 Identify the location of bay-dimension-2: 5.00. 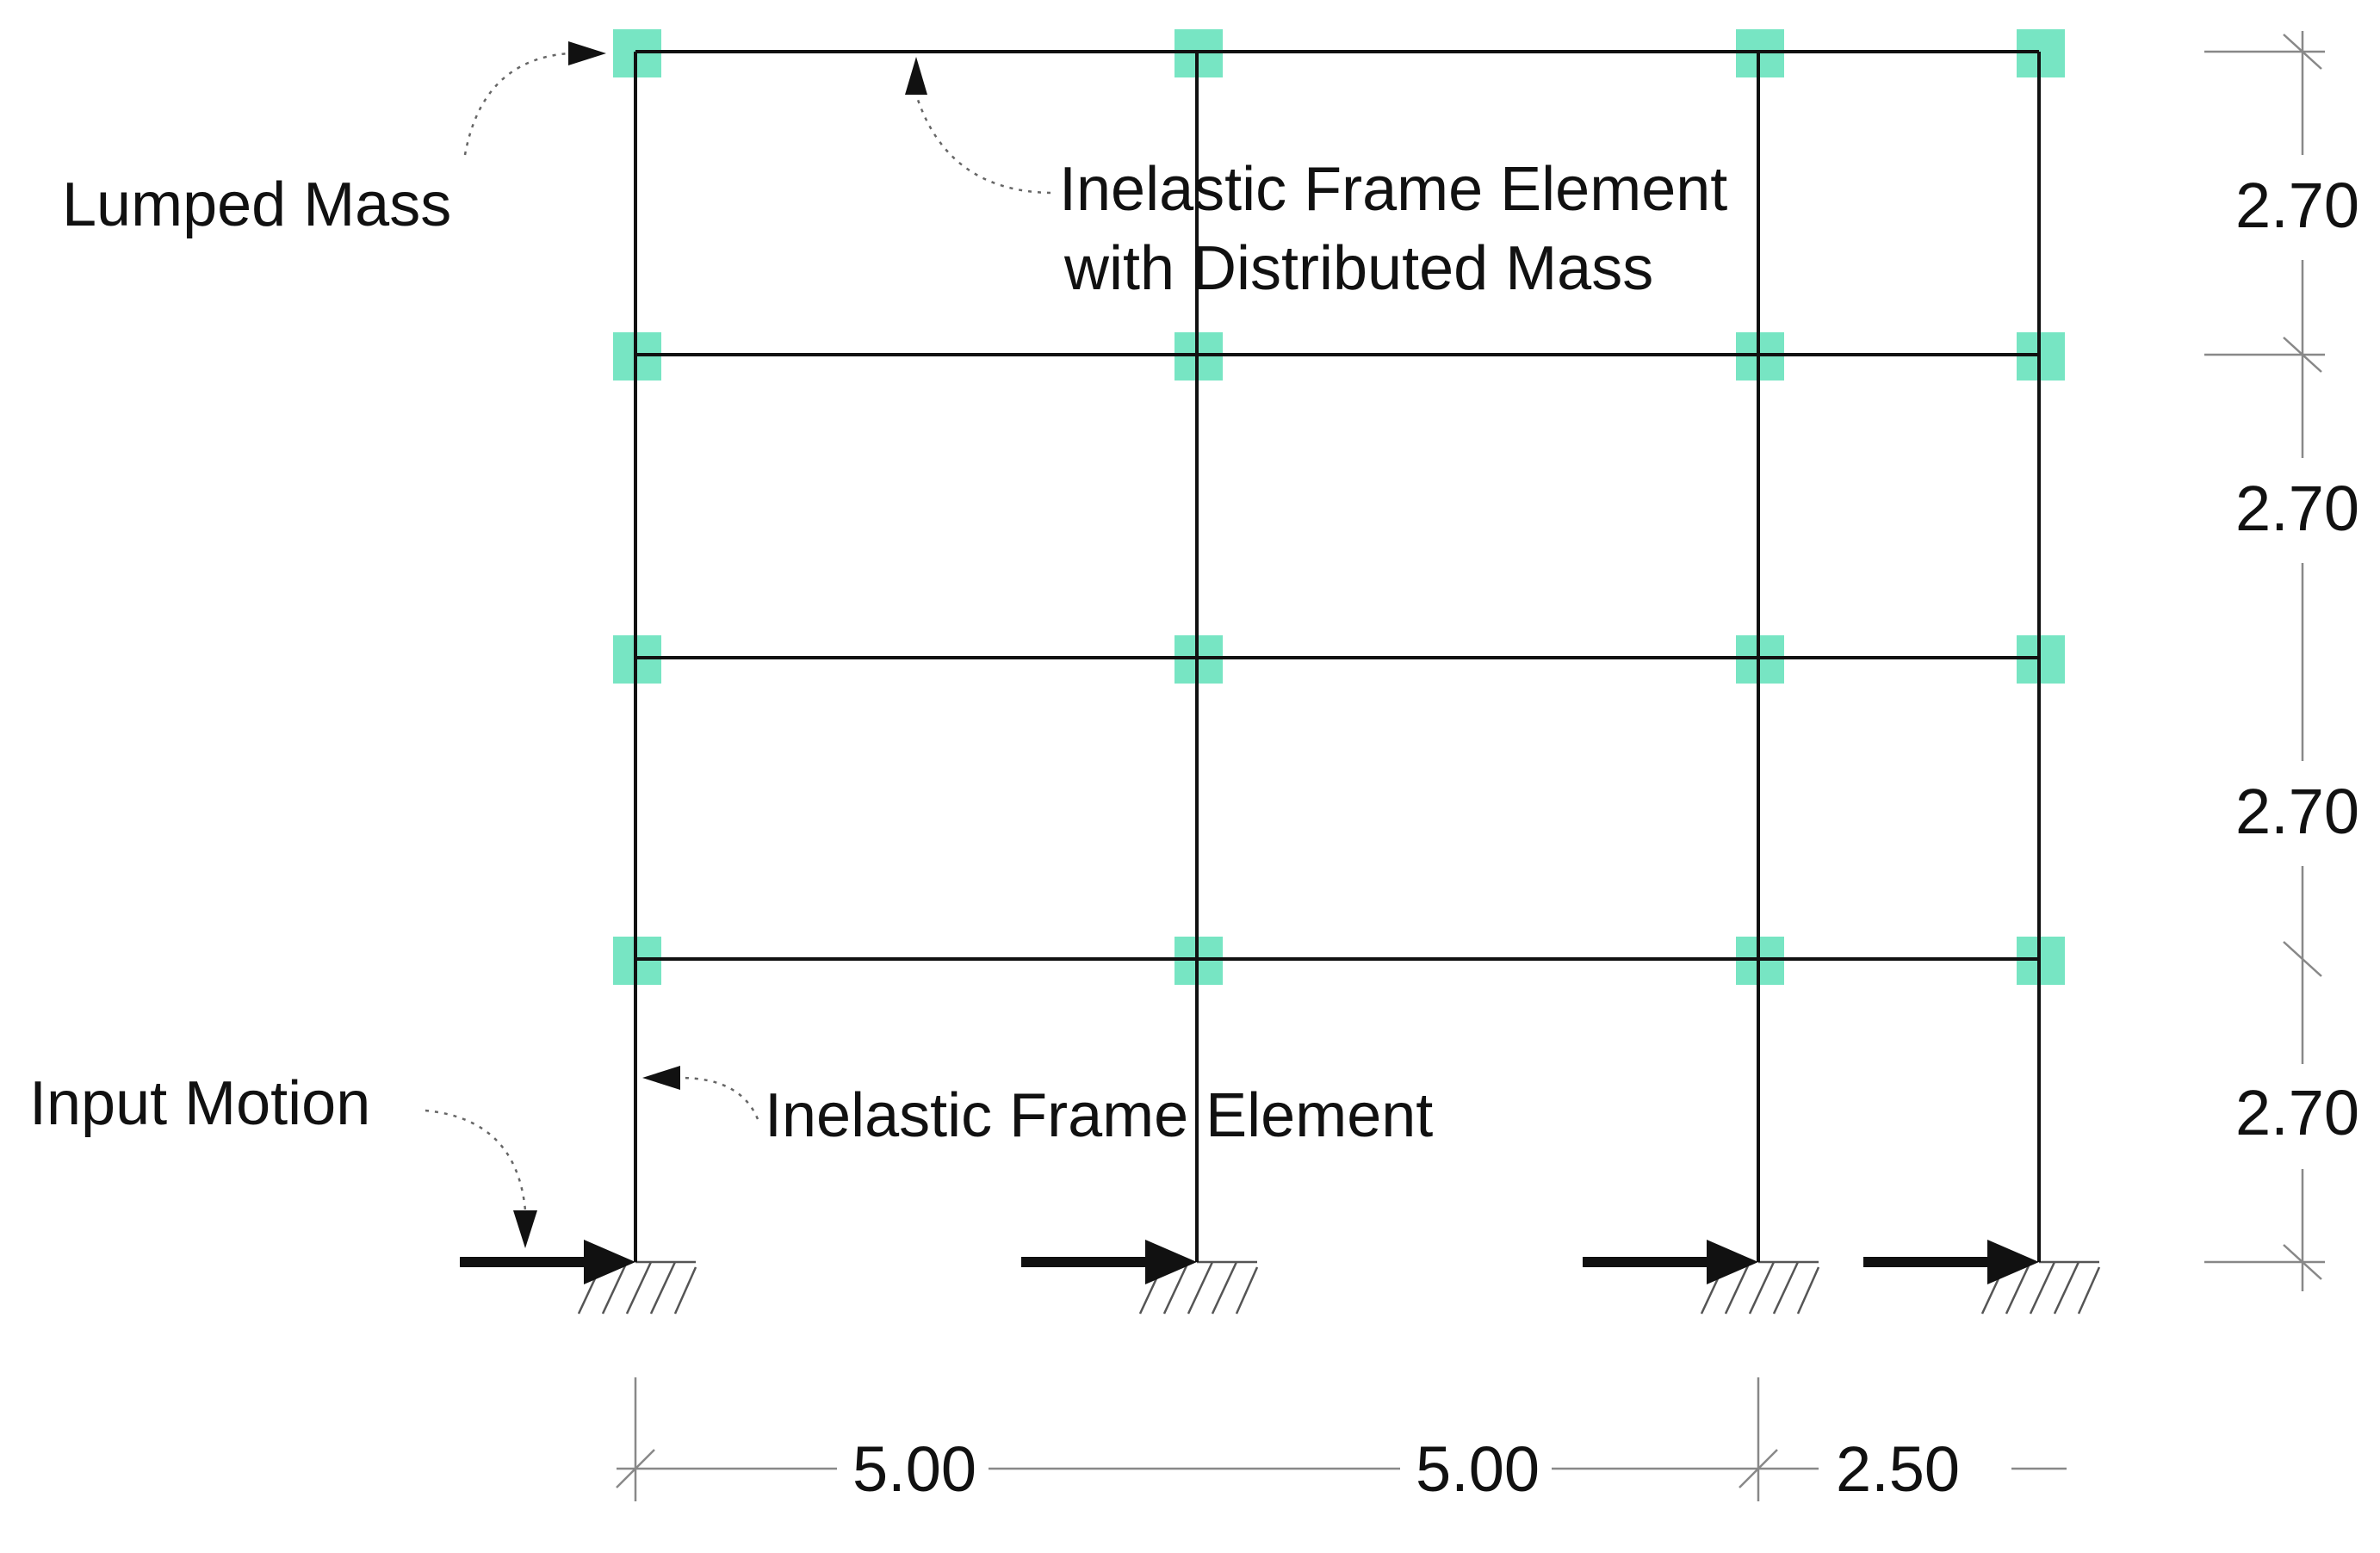
(1478, 1469).